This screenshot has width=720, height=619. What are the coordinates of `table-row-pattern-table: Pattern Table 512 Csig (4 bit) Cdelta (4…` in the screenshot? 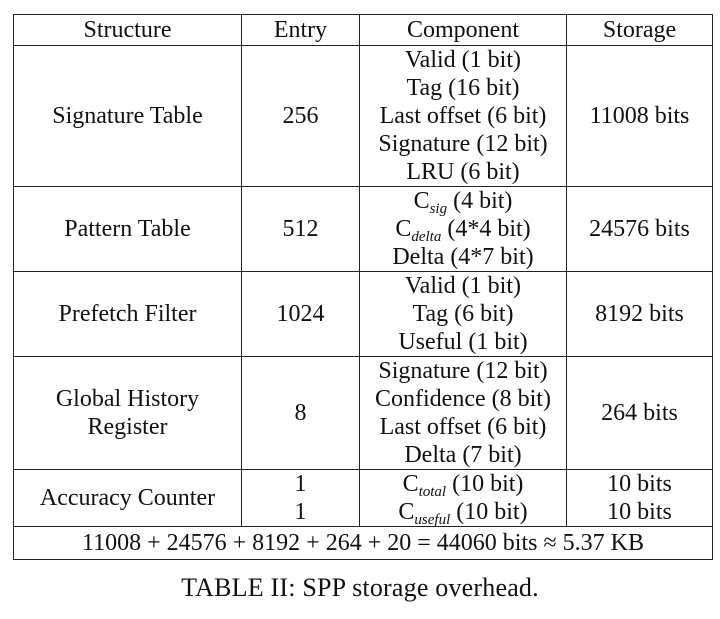 It's located at (363, 229).